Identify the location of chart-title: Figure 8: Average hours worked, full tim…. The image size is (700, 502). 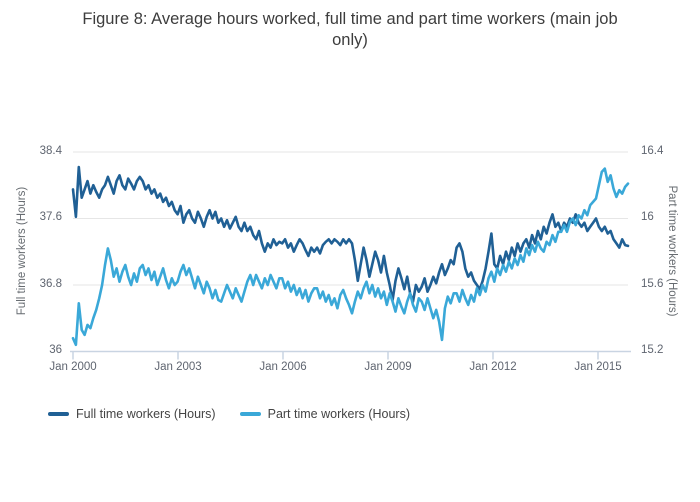
(350, 30).